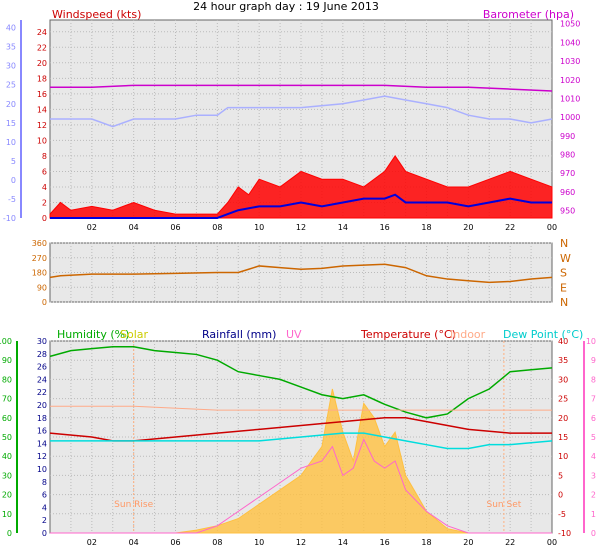  I want to click on temperature-line-top, so click(301, 111).